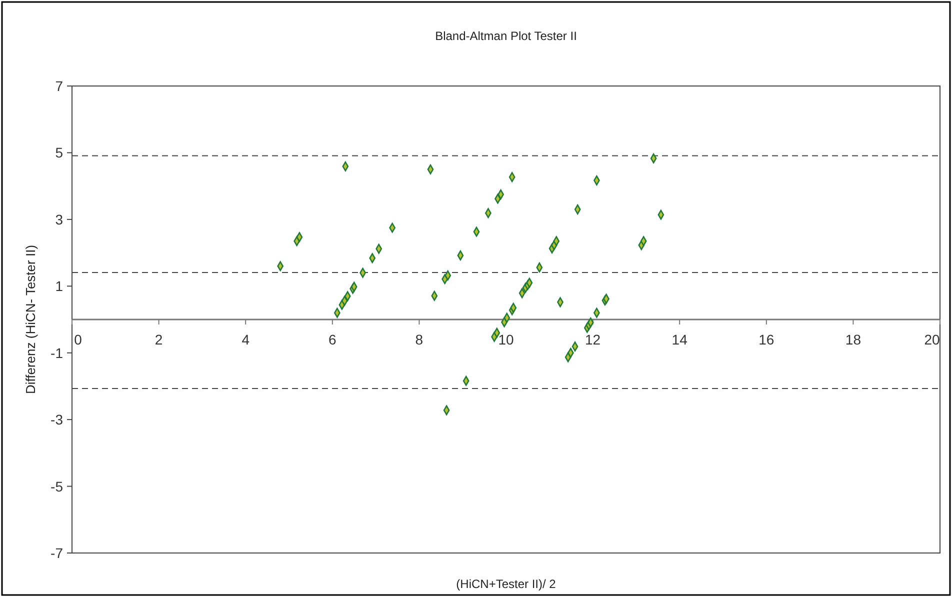 This screenshot has width=952, height=597. What do you see at coordinates (59, 152) in the screenshot?
I see `y-tick-label: 5` at bounding box center [59, 152].